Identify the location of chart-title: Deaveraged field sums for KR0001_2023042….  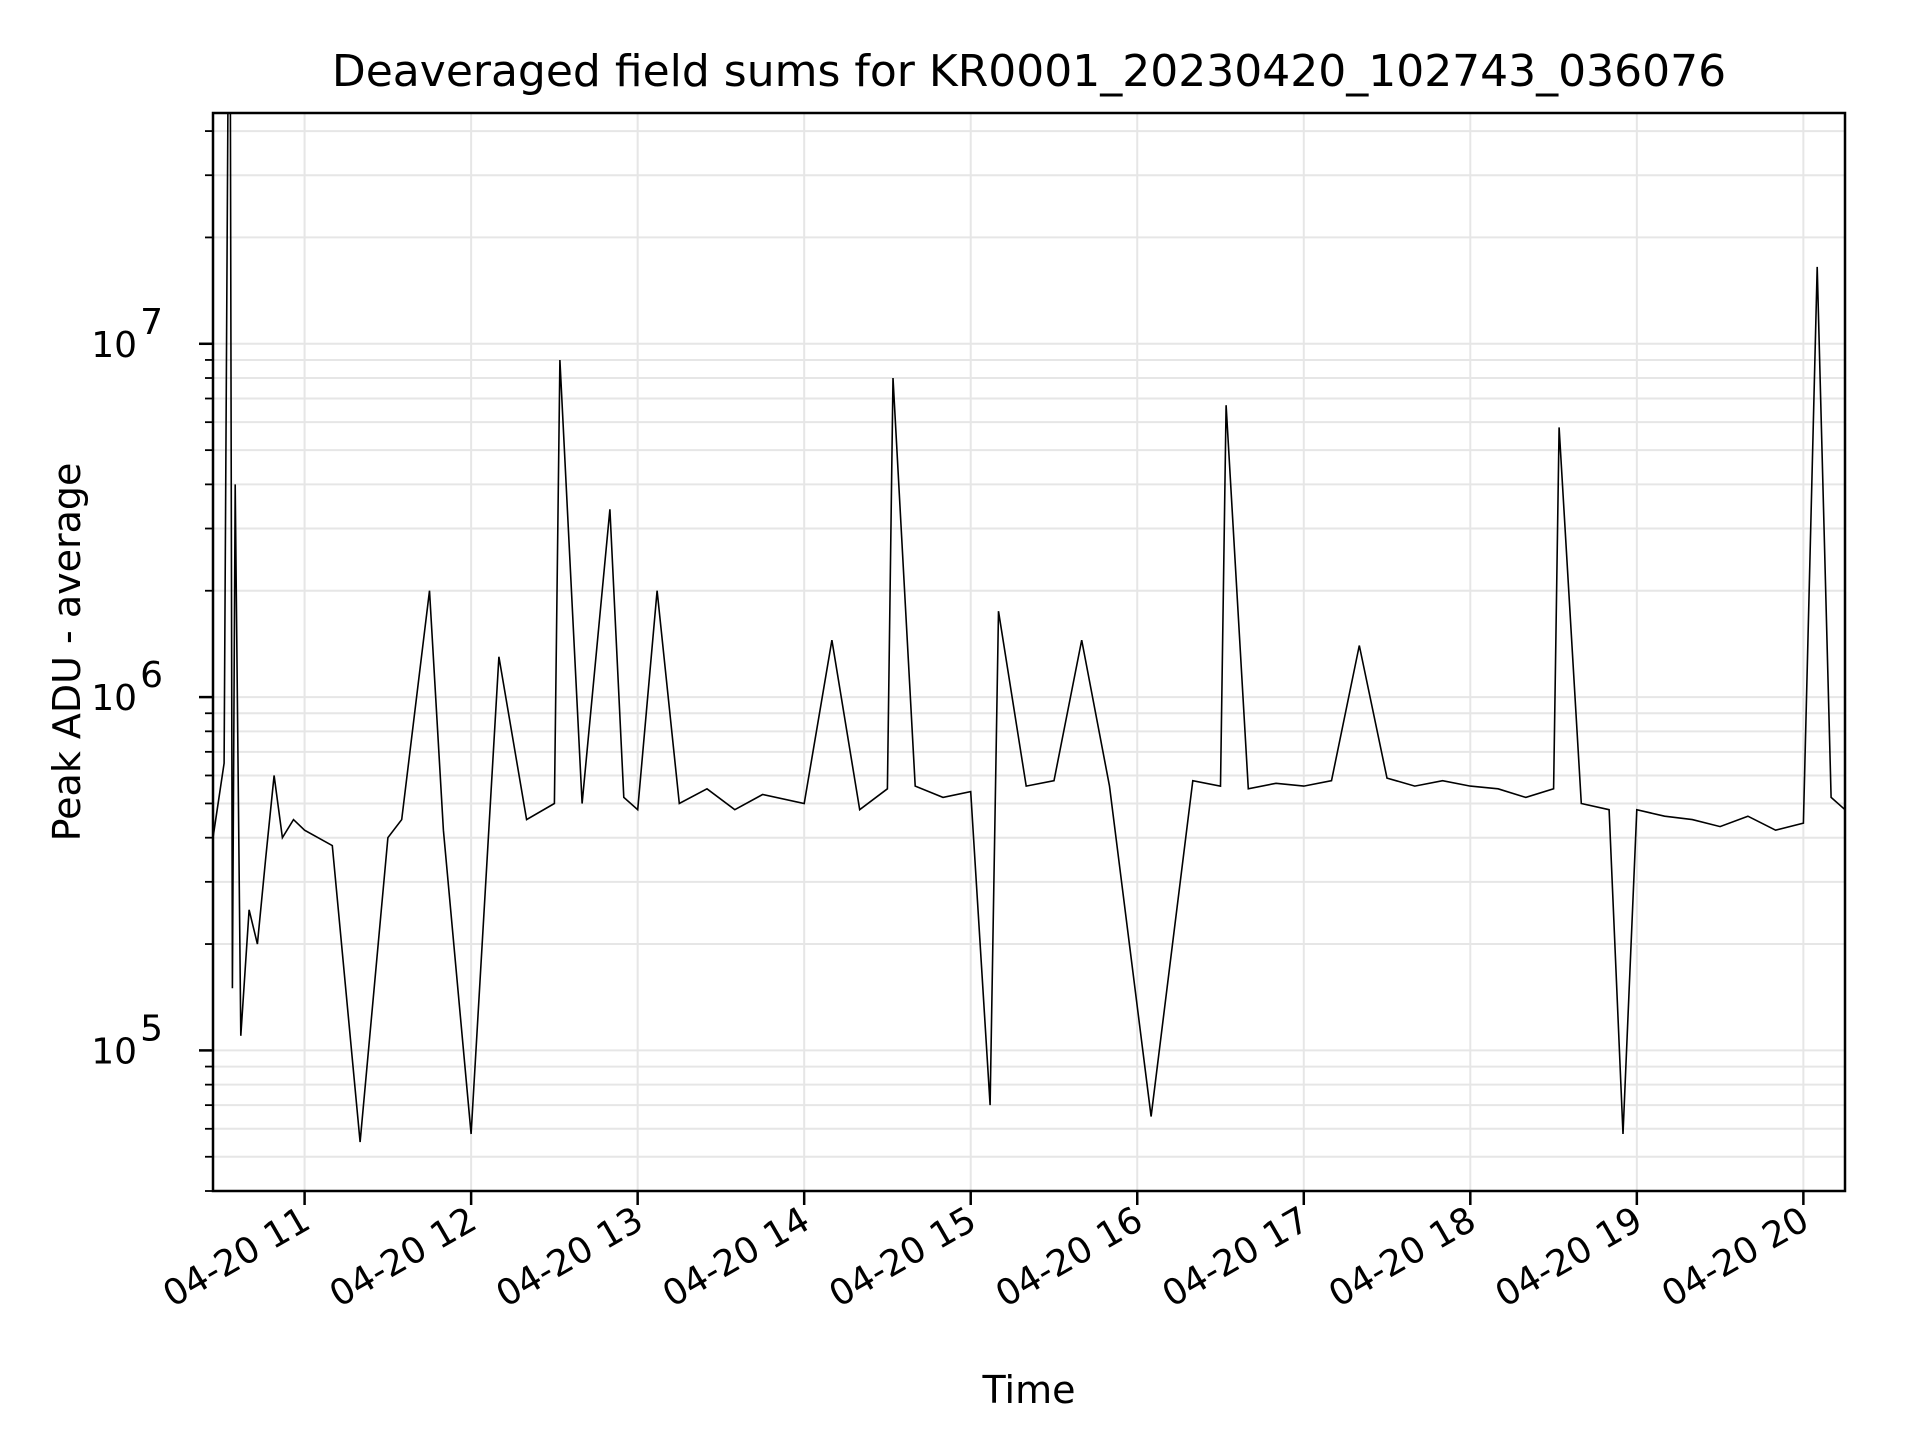
(1029, 71).